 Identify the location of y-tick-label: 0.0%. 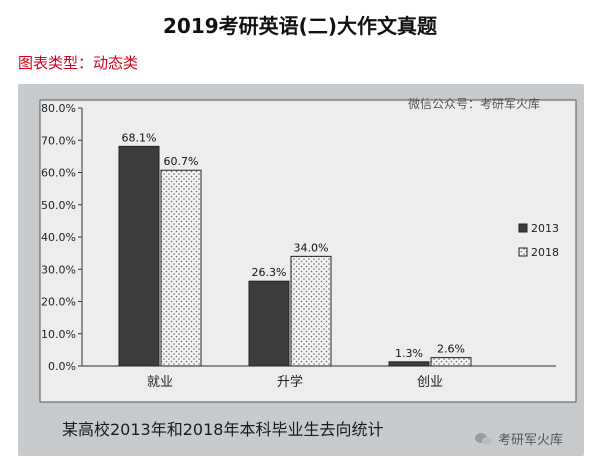
(62, 366).